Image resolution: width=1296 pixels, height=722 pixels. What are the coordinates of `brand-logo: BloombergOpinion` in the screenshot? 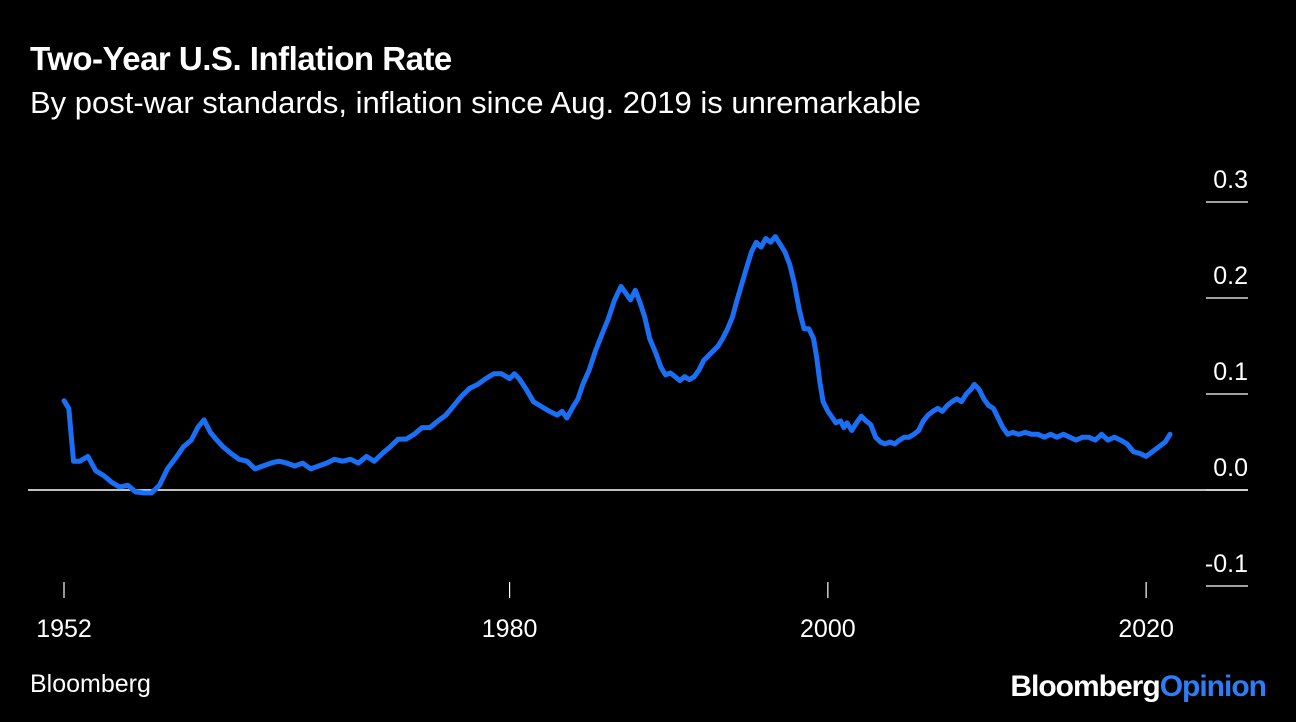 It's located at (1138, 687).